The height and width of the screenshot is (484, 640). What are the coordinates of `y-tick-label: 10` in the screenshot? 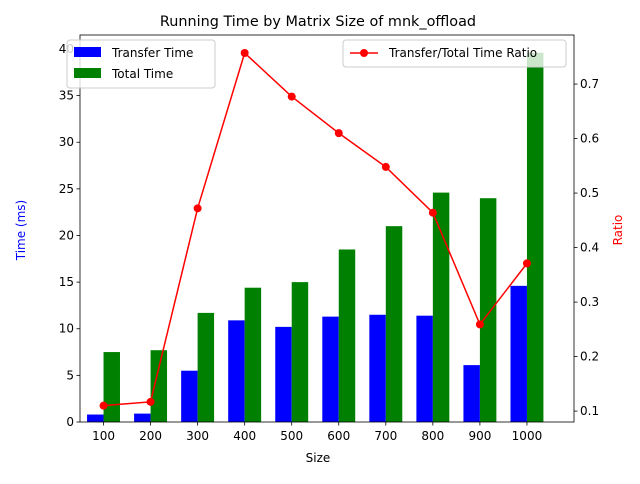 It's located at (66, 329).